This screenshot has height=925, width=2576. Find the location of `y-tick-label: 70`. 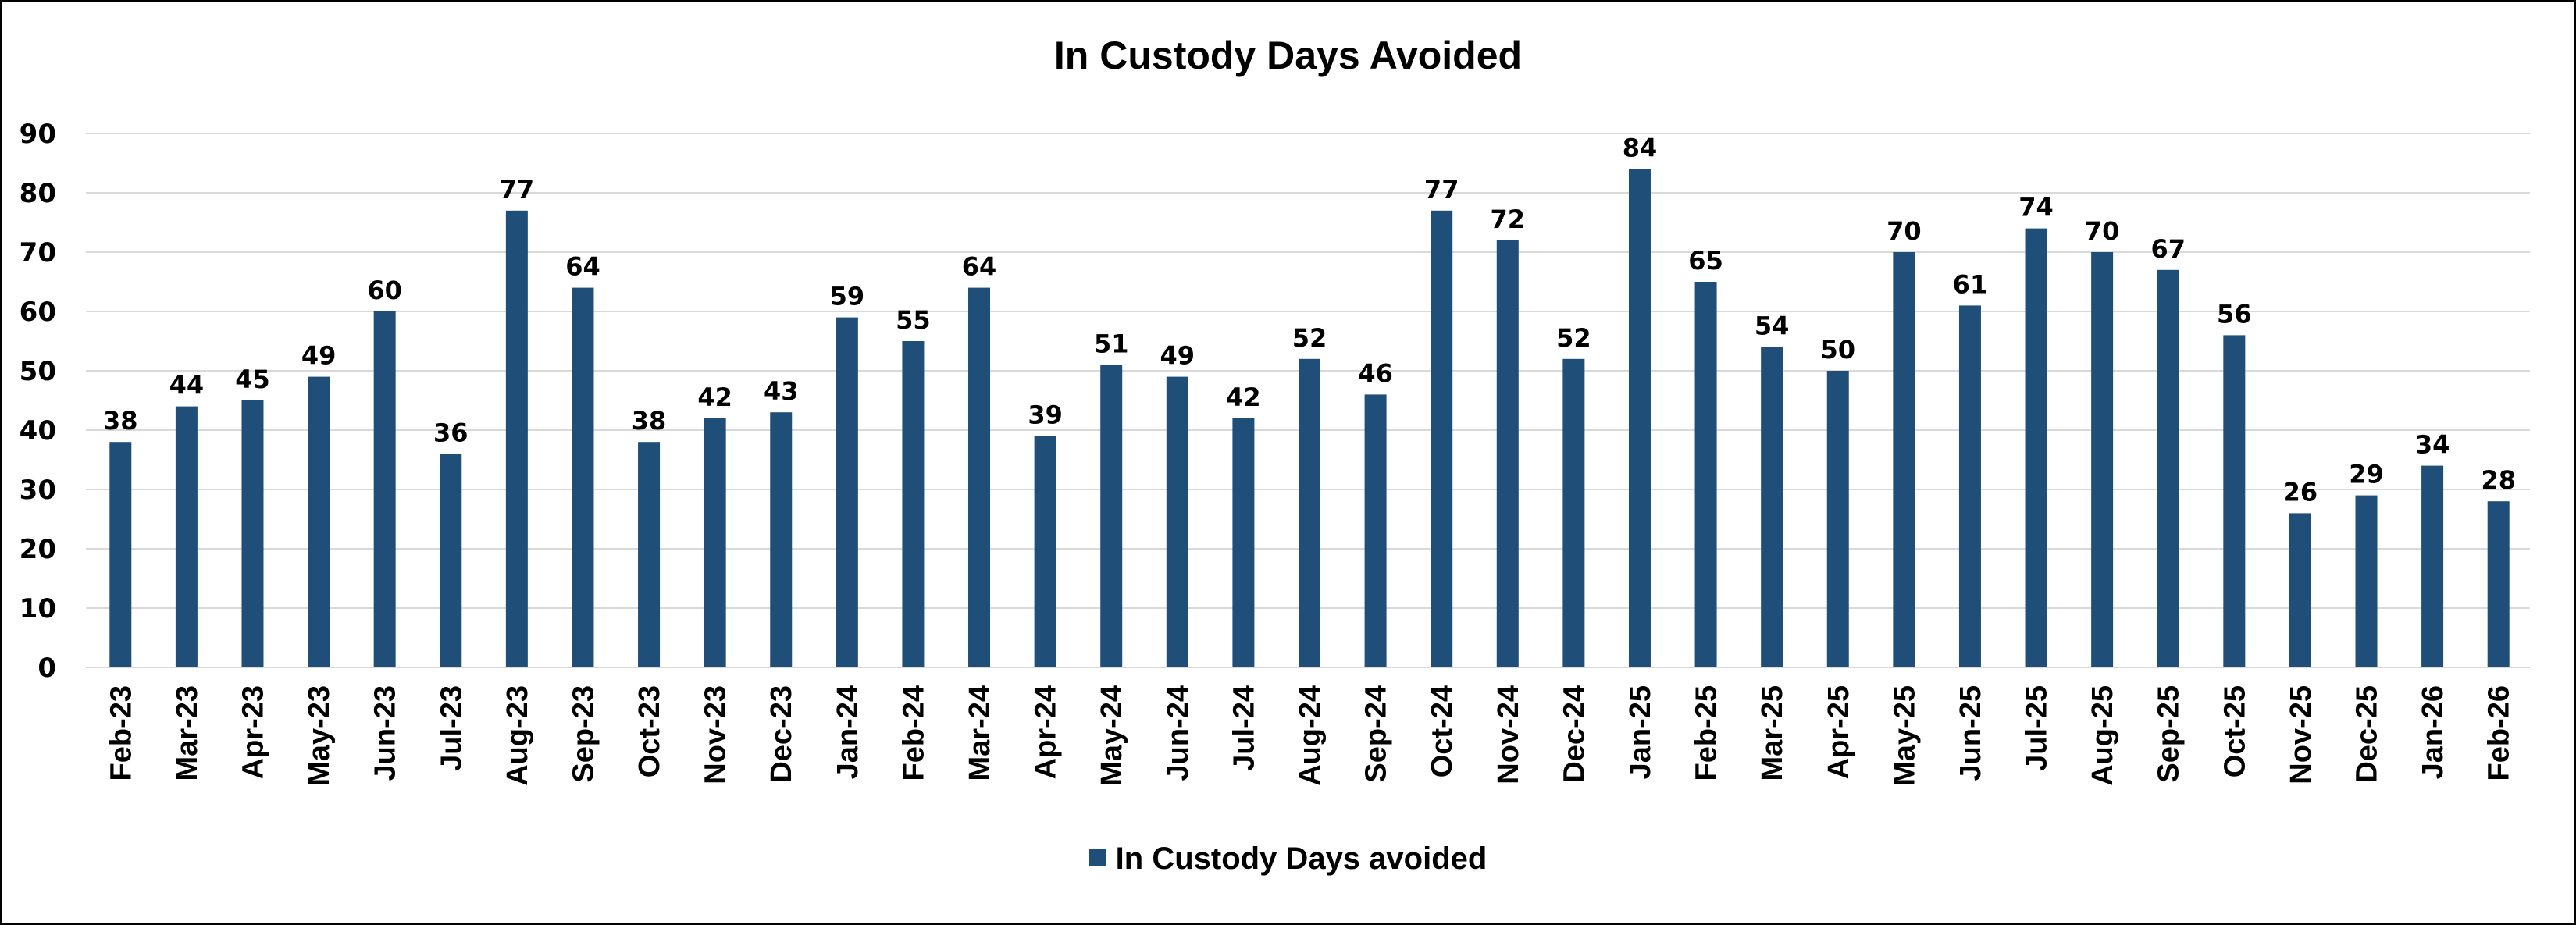

y-tick-label: 70 is located at coordinates (38, 253).